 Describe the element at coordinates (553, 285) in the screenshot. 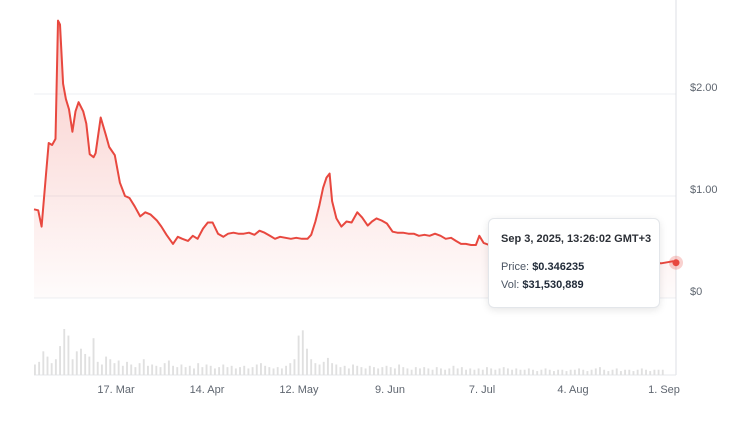

I see `tooltip-vol-value: $31,530,889` at that location.